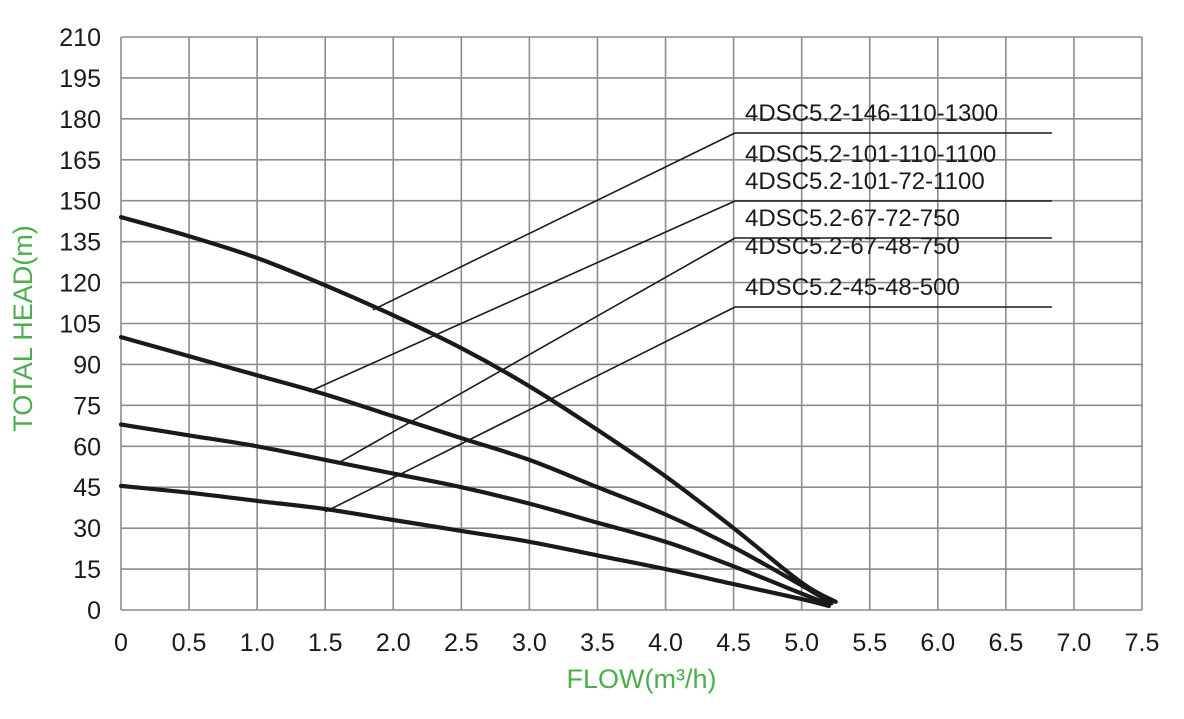  I want to click on y-tick-label: 90, so click(87, 365).